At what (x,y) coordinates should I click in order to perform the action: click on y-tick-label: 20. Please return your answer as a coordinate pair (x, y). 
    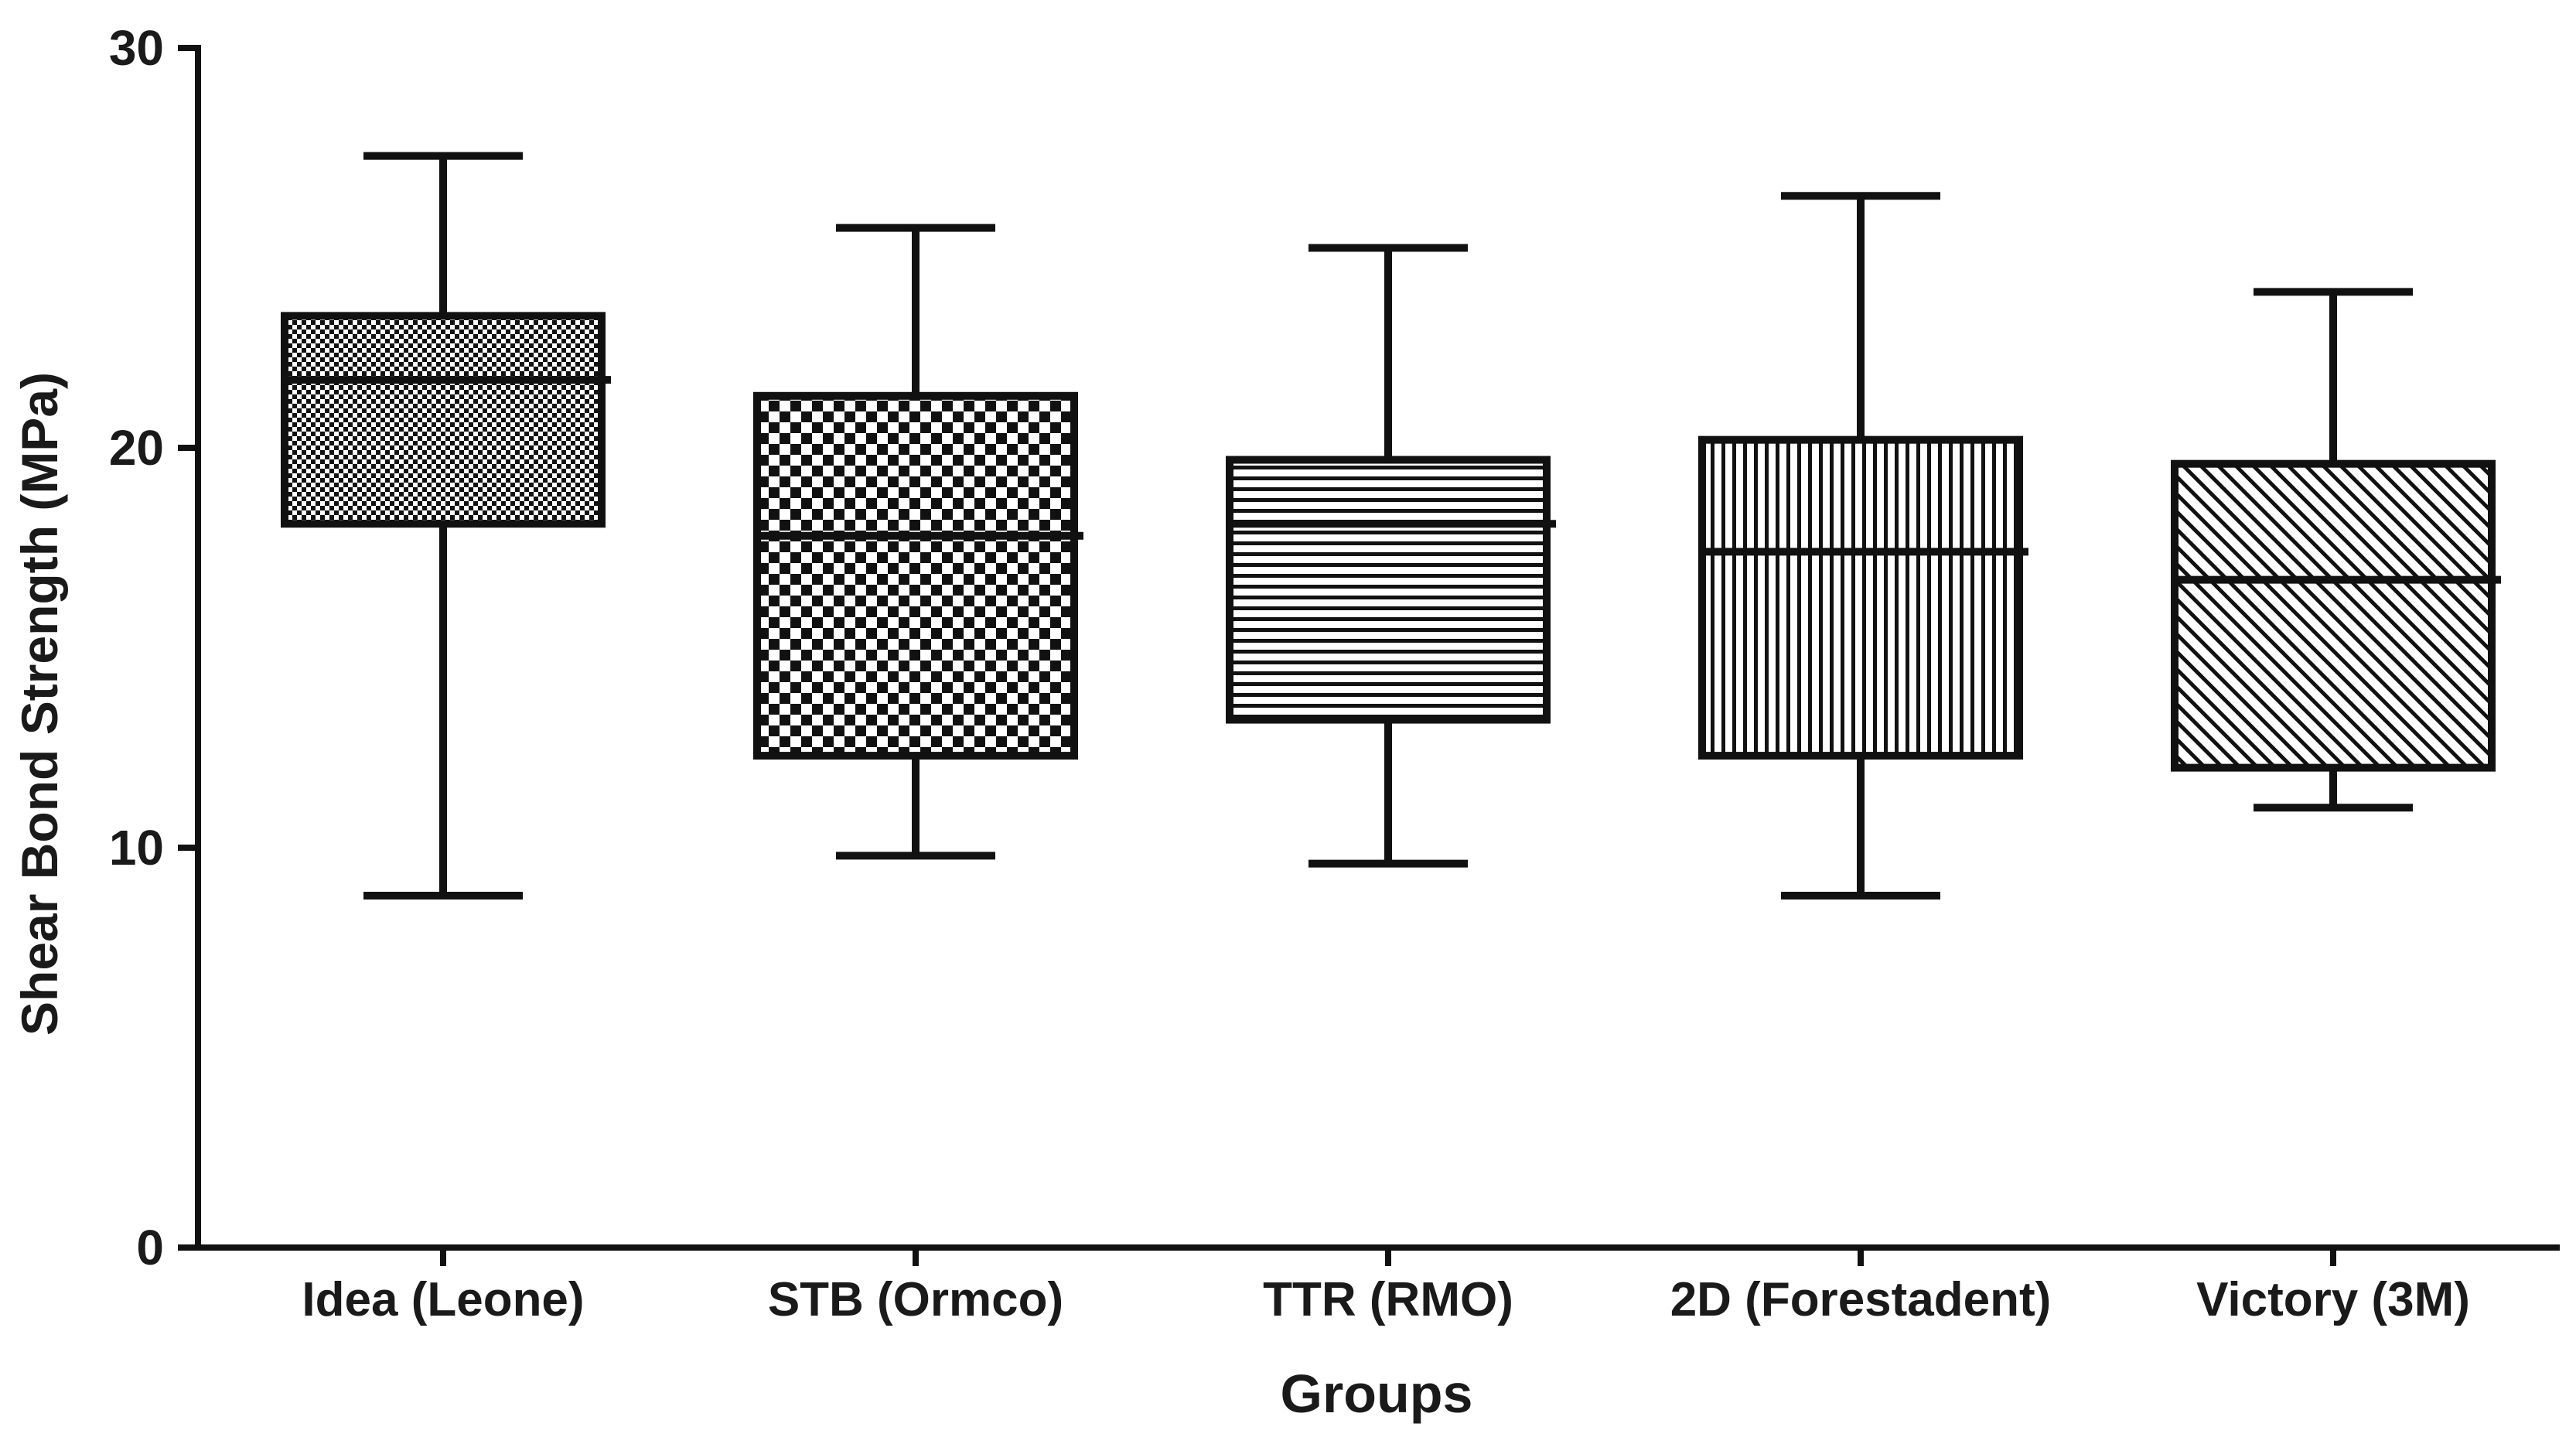
    Looking at the image, I should click on (136, 448).